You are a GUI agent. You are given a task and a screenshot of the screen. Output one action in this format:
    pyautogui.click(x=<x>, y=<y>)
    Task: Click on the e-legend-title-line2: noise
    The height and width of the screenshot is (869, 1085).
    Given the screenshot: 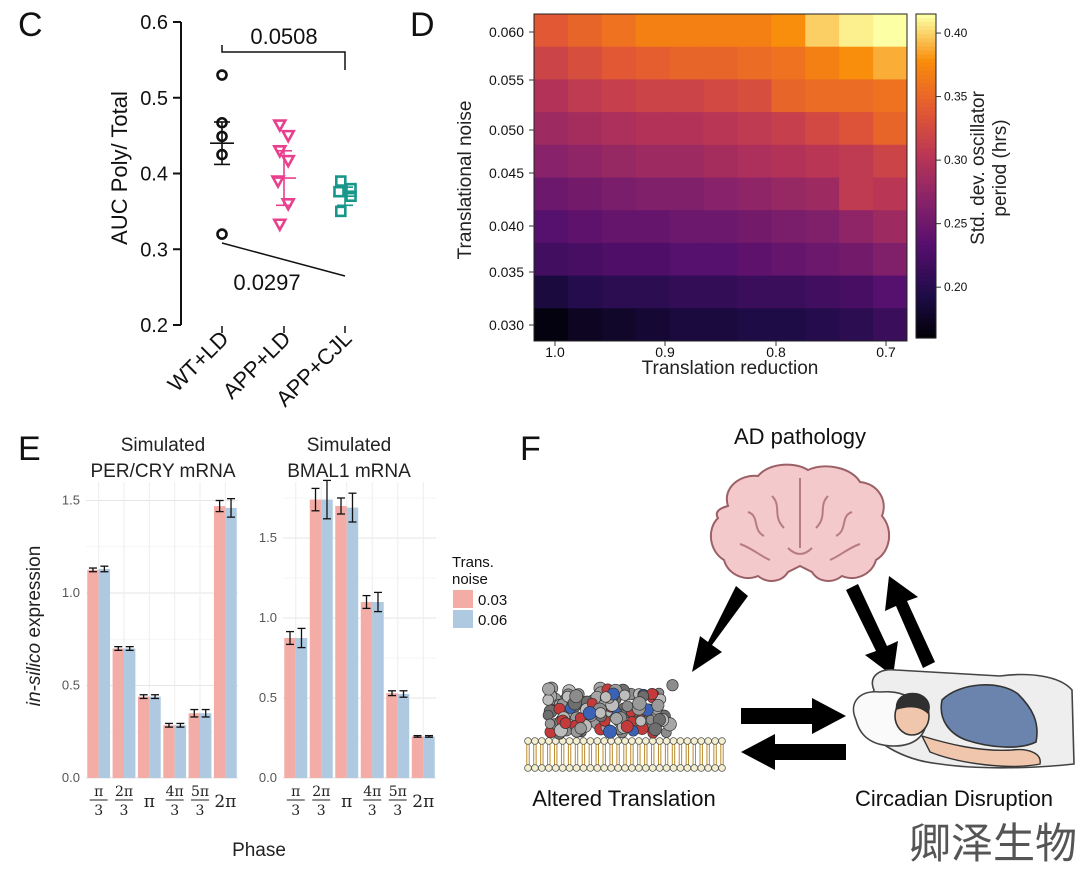 What is the action you would take?
    pyautogui.click(x=470, y=579)
    